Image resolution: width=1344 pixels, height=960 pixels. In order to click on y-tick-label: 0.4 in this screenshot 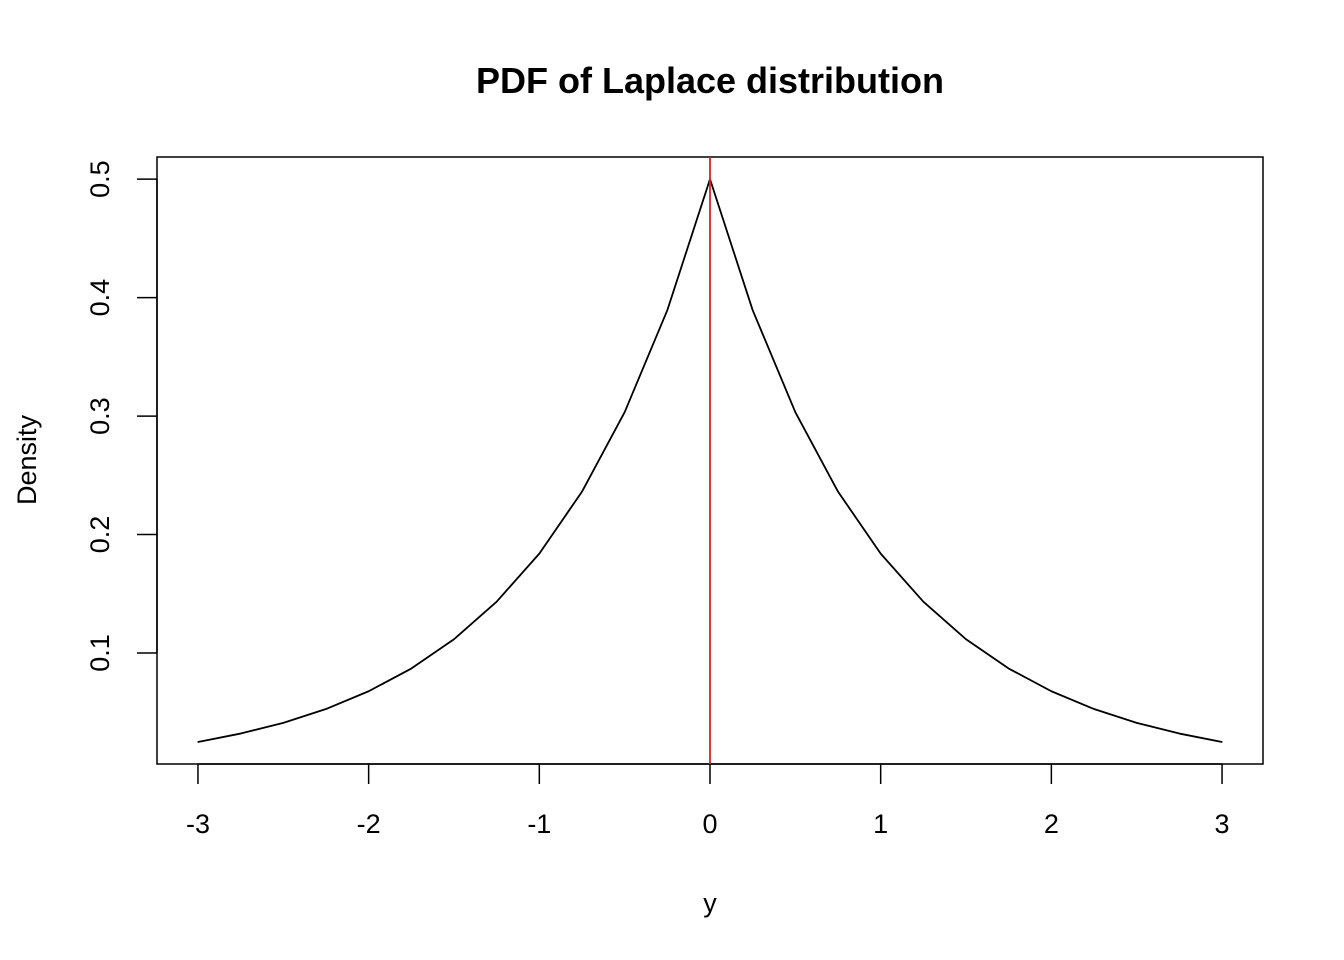, I will do `click(100, 298)`.